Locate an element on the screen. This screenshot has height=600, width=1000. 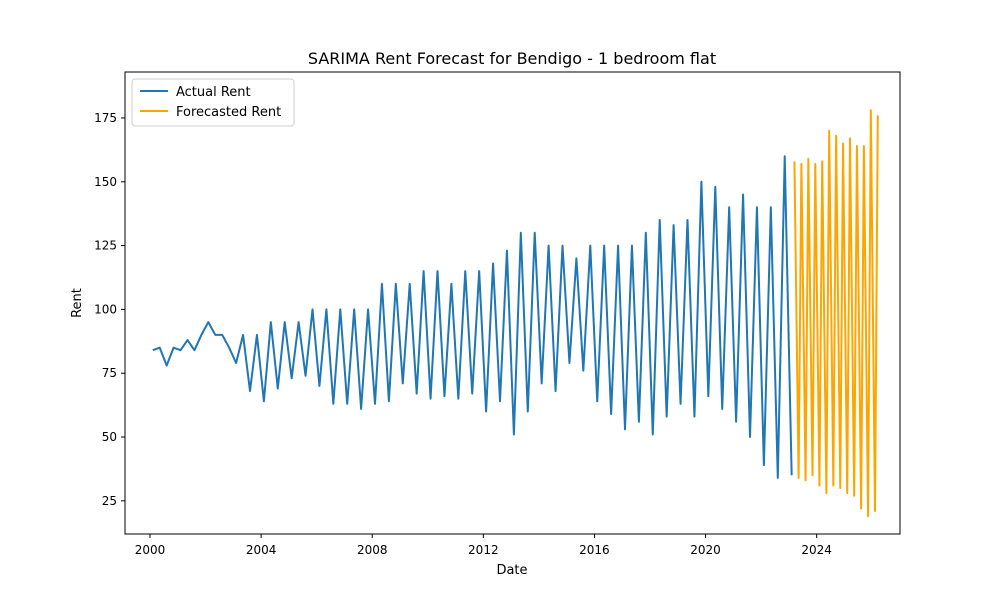
x-tick-label: 2000 is located at coordinates (150, 550).